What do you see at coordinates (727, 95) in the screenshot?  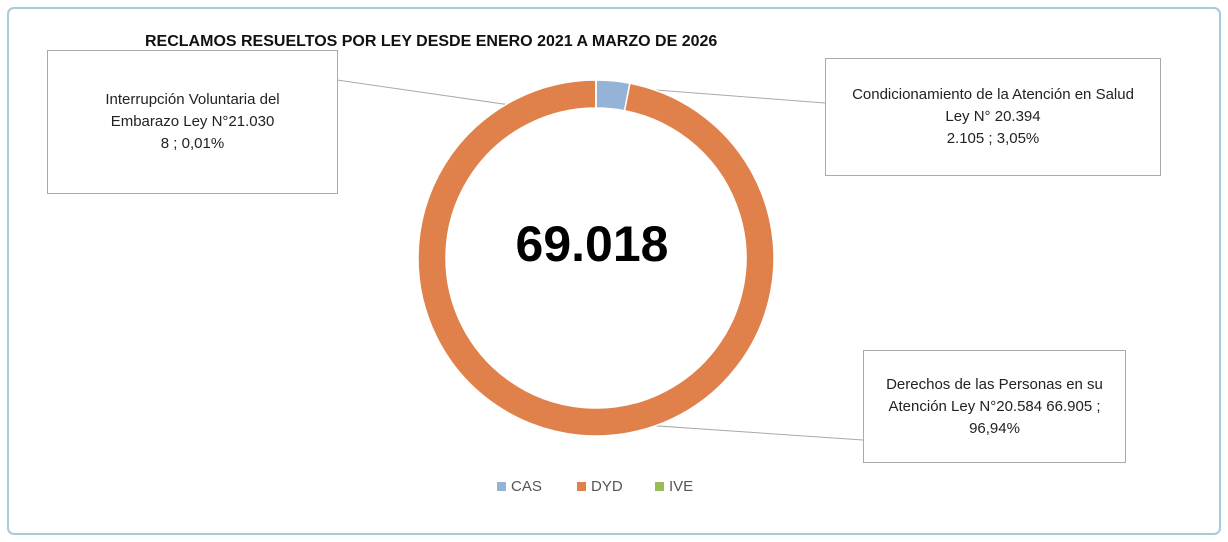 I see `leader-line` at bounding box center [727, 95].